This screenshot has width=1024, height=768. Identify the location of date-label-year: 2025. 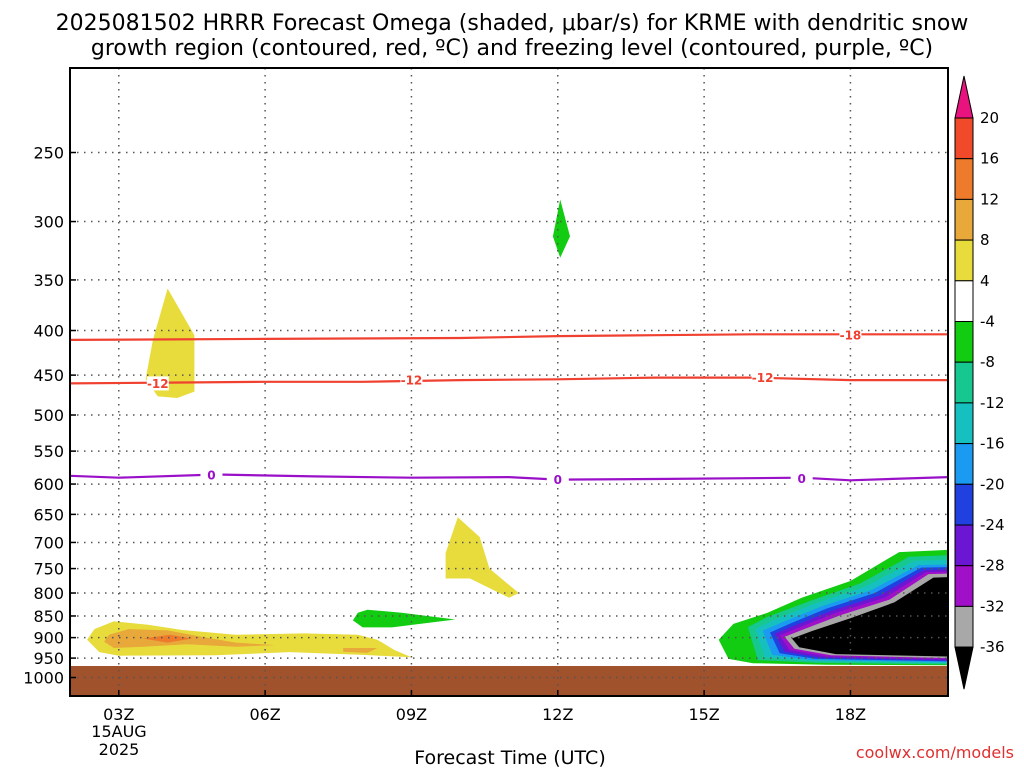
(119, 749).